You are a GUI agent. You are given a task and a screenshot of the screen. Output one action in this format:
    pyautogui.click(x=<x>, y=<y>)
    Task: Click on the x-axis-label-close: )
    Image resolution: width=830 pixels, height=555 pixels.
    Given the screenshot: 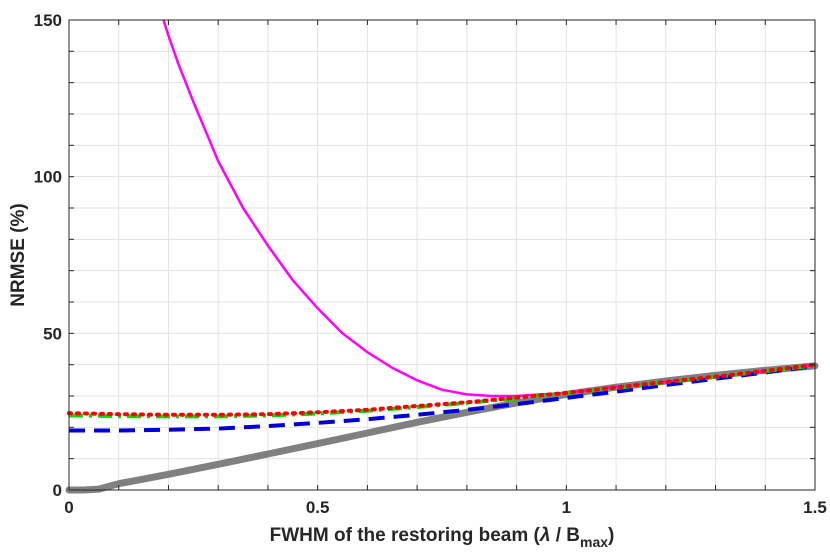 What is the action you would take?
    pyautogui.click(x=611, y=535)
    